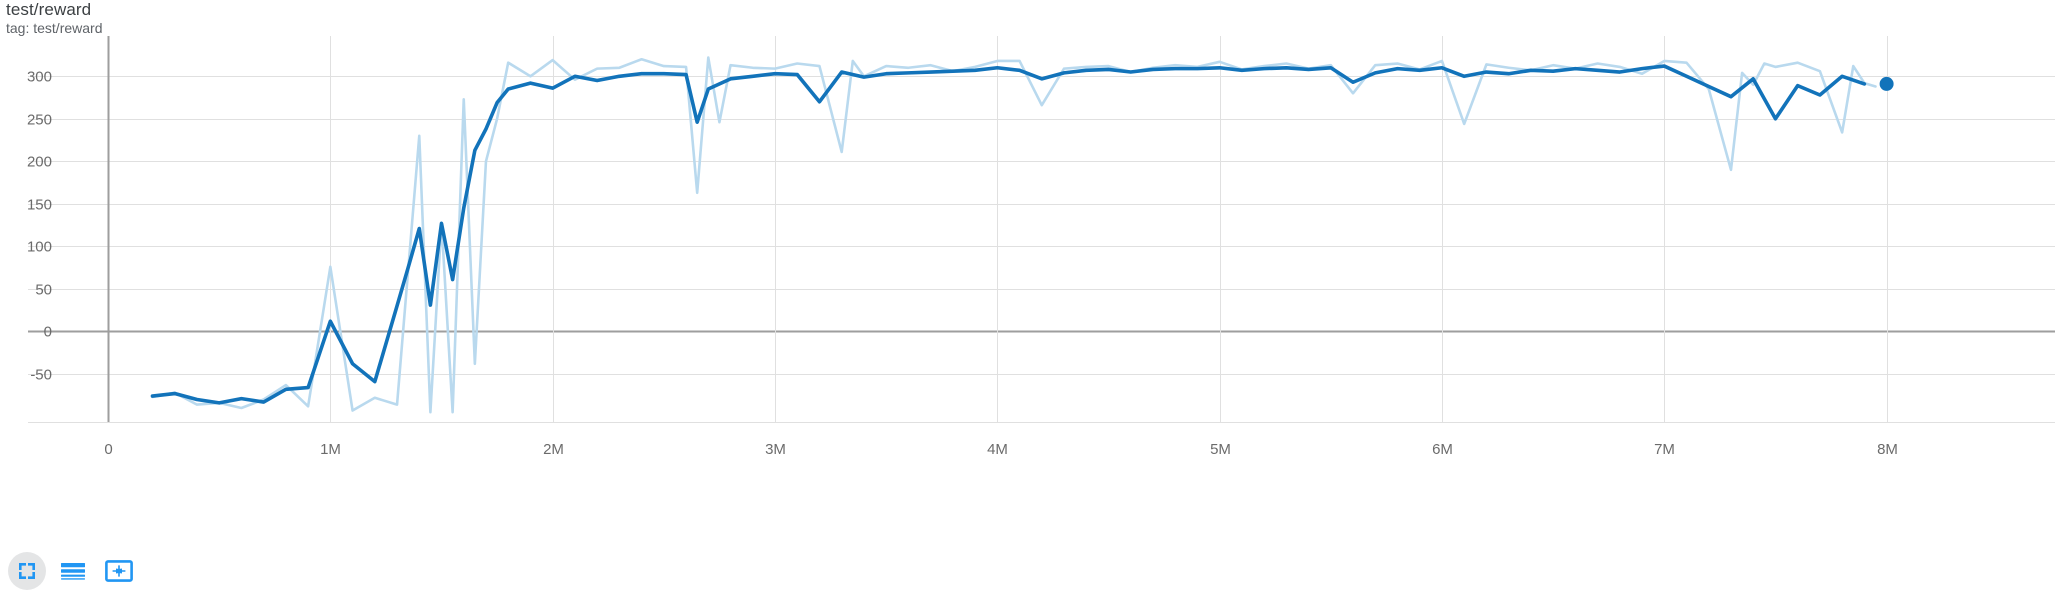  I want to click on data-table-button, so click(73, 571).